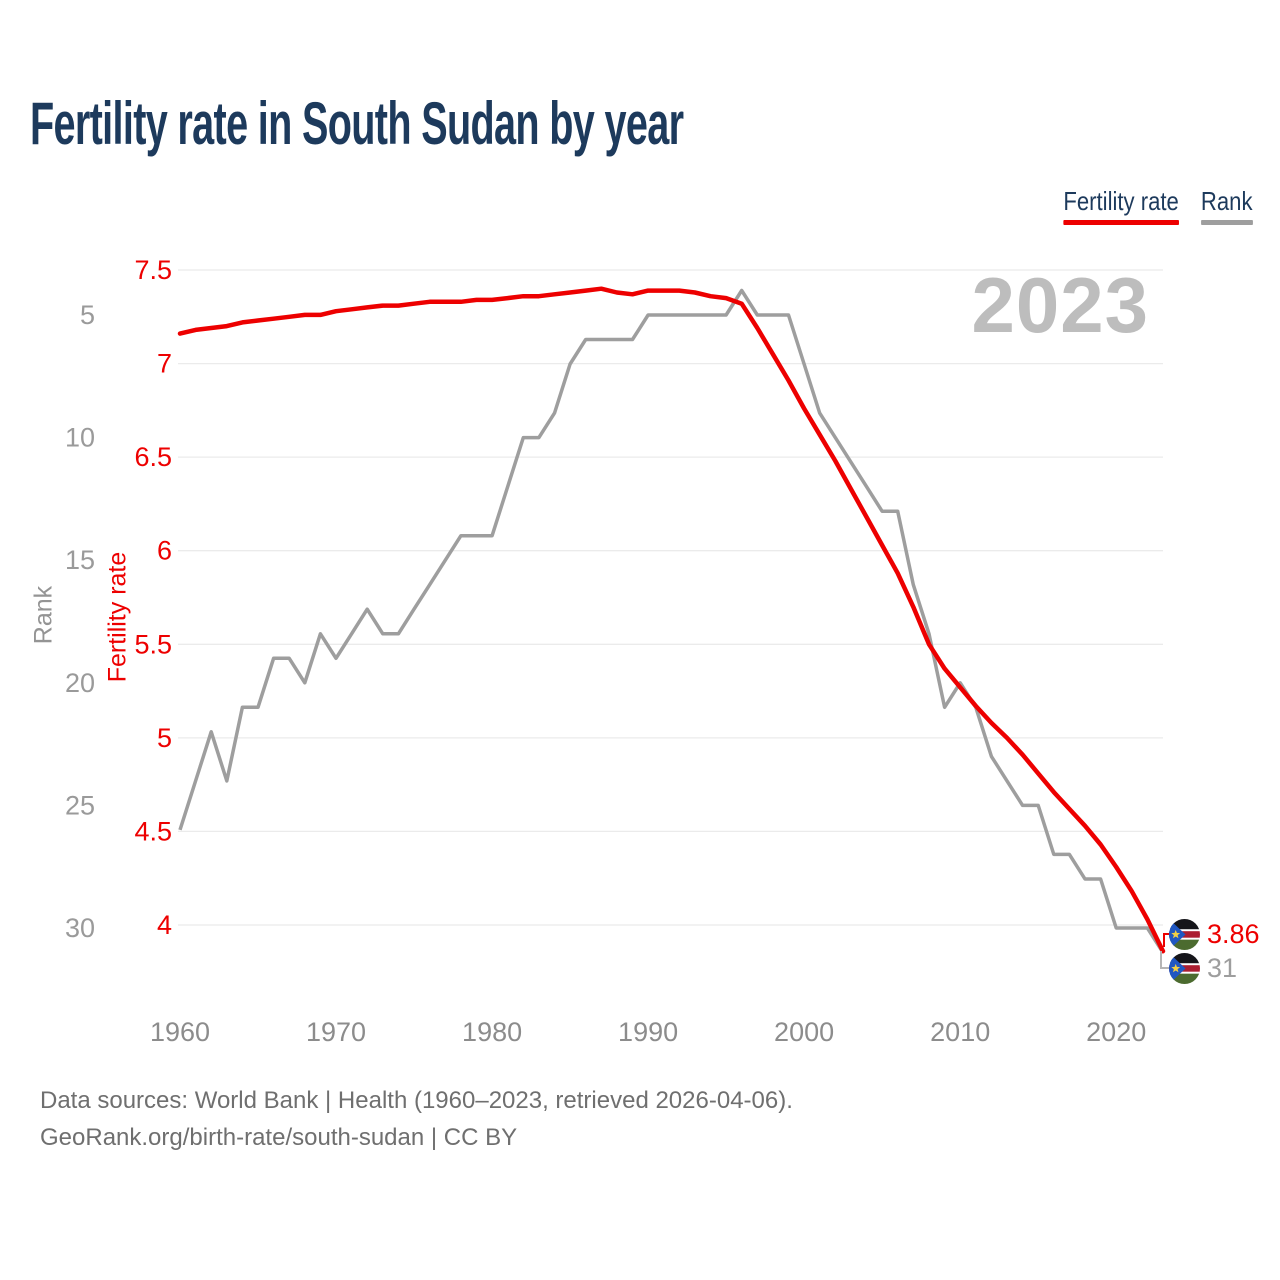 The width and height of the screenshot is (1280, 1280). I want to click on legend-label-rank: Rank, so click(1227, 201).